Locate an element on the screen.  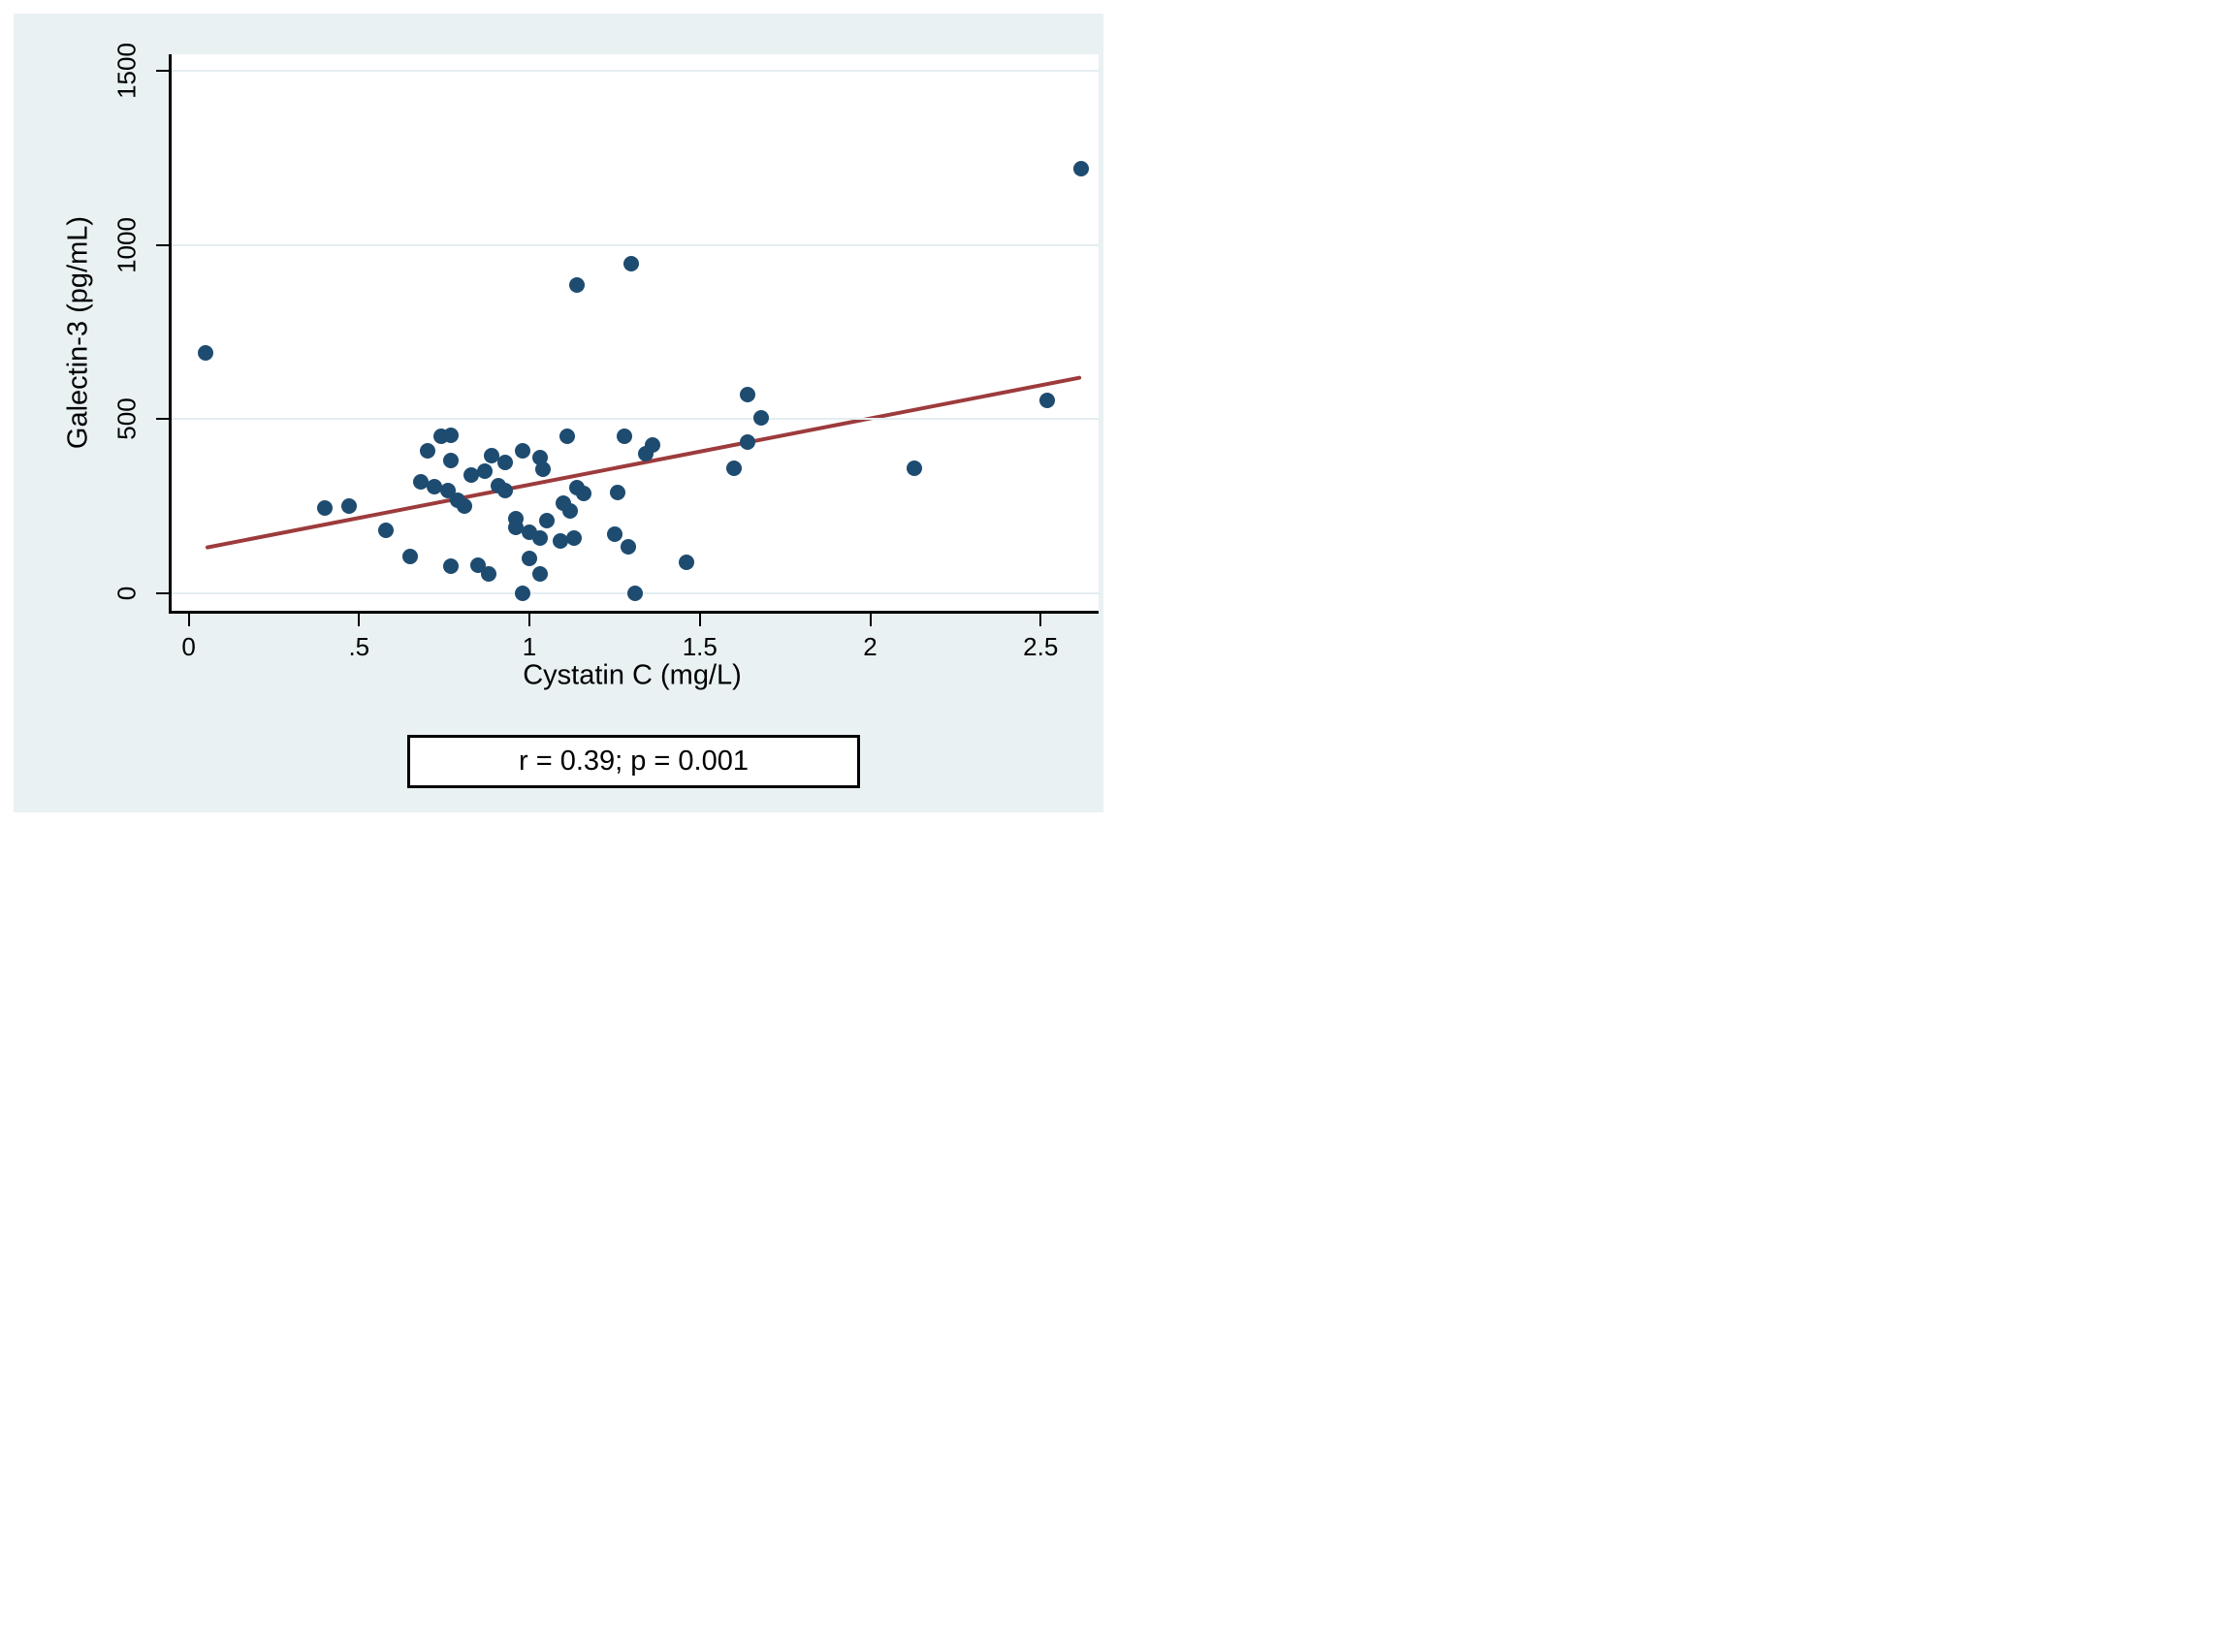
caption-text: r = 0.39; p = 0.001 is located at coordinates (633, 762).